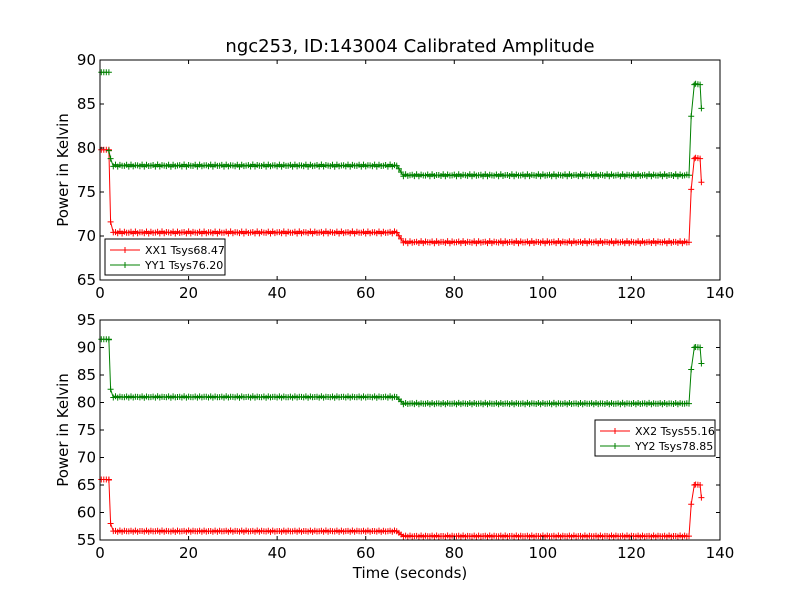 The width and height of the screenshot is (800, 600). I want to click on figure-title: ngc253, ID:143004 Calibrated Amplitude, so click(409, 46).